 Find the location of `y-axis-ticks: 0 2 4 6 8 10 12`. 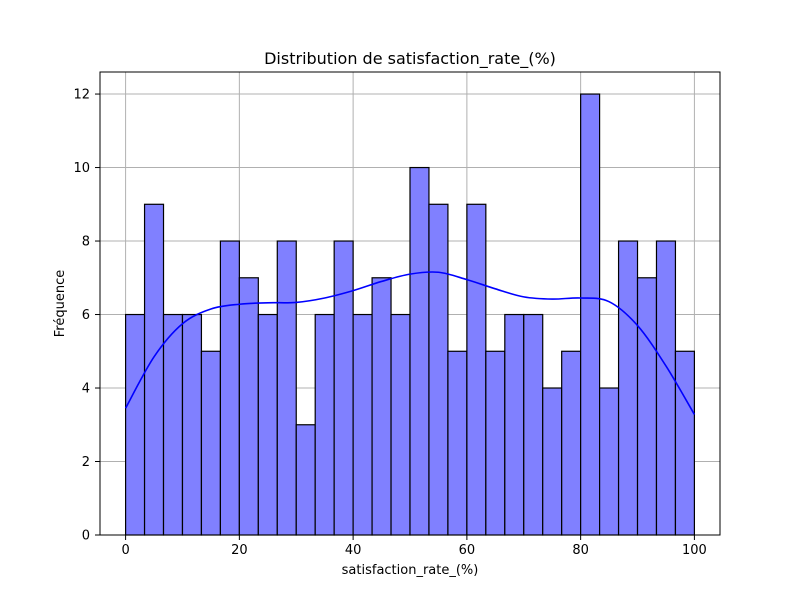

y-axis-ticks: 0 2 4 6 8 10 12 is located at coordinates (86, 316).